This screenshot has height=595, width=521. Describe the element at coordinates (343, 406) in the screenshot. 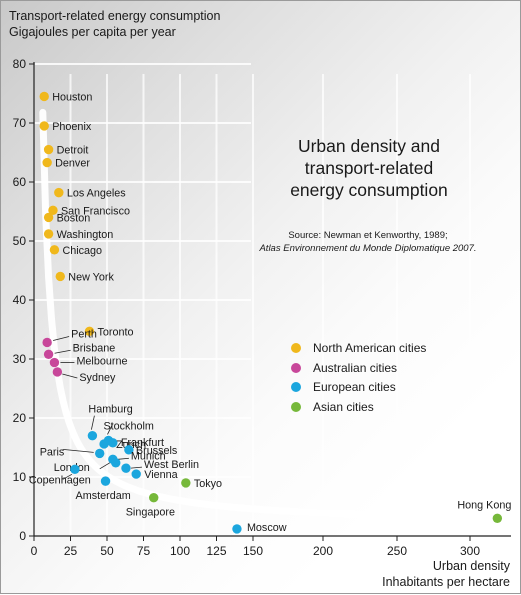

I see `legend-label-asian: Asian cities` at that location.